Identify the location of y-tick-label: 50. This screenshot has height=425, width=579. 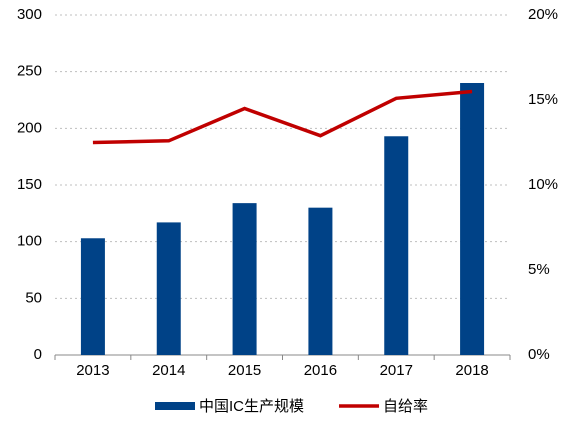
(33, 297).